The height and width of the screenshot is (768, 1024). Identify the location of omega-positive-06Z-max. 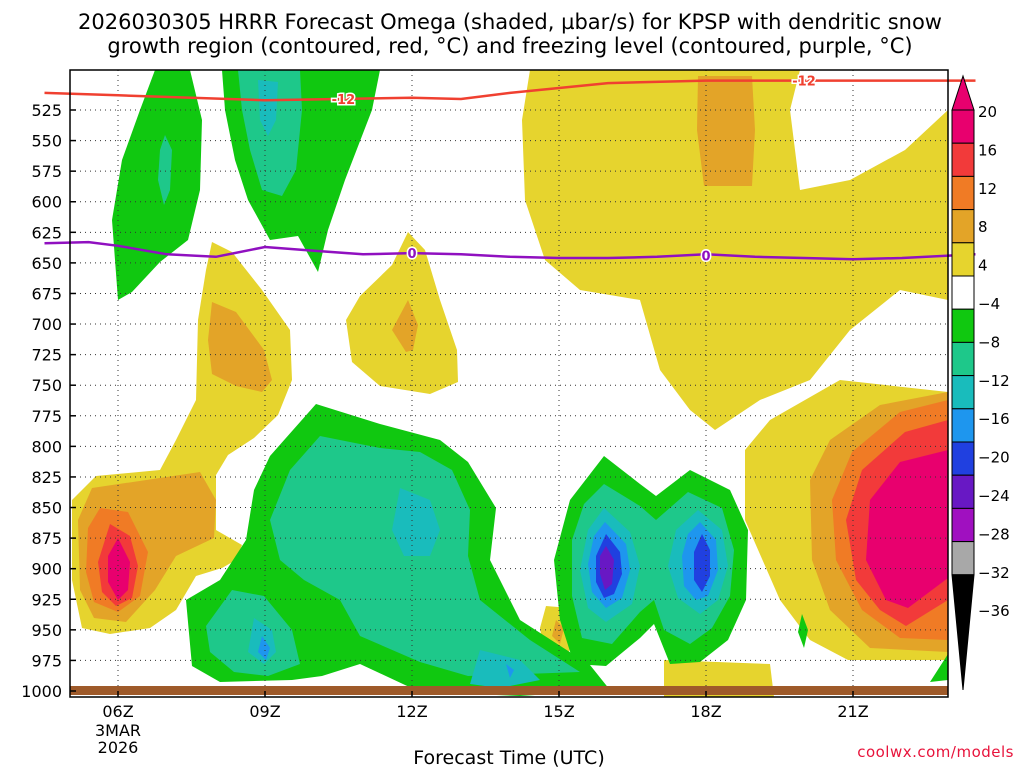
(119, 569).